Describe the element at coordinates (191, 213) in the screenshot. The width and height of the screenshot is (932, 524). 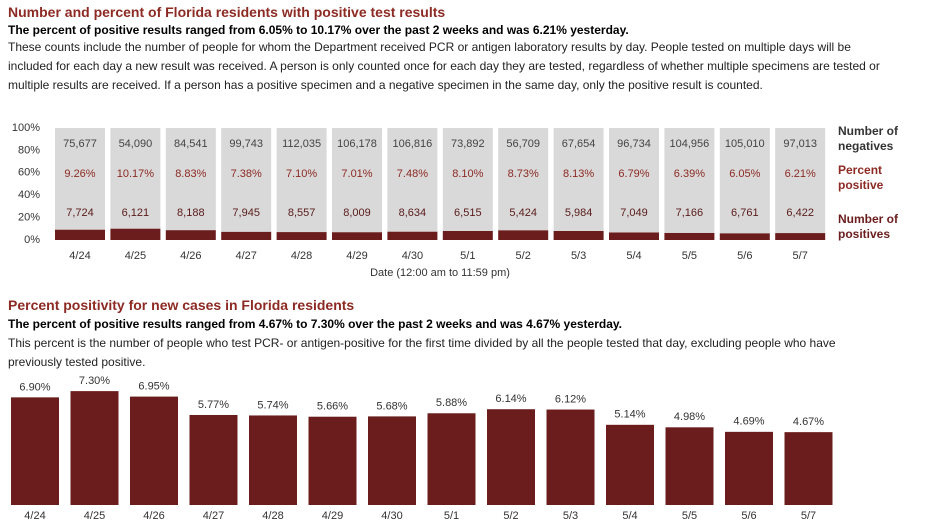
I see `data-label: 8,188` at that location.